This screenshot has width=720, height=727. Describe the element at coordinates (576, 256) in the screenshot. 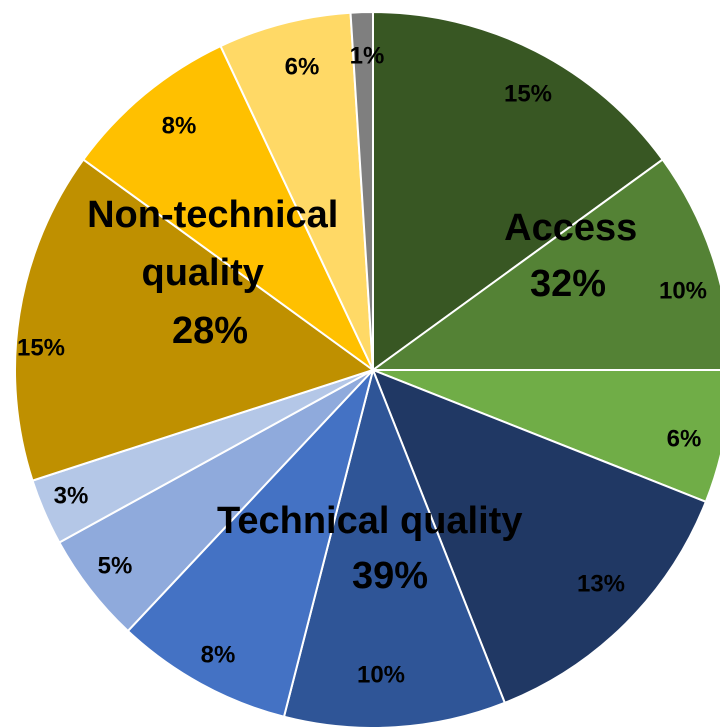

I see `group-label-access: Access 32%` at that location.